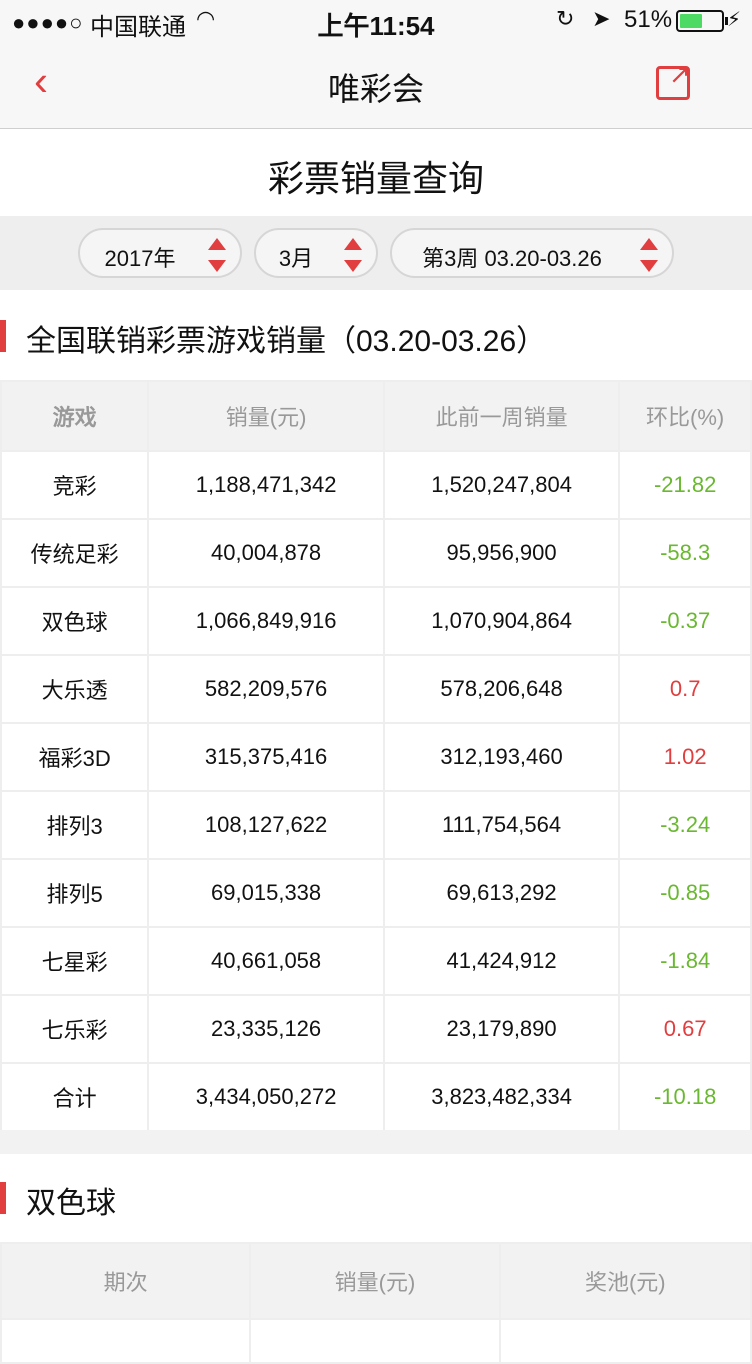  I want to click on ratio-value: -3.24, so click(685, 825).